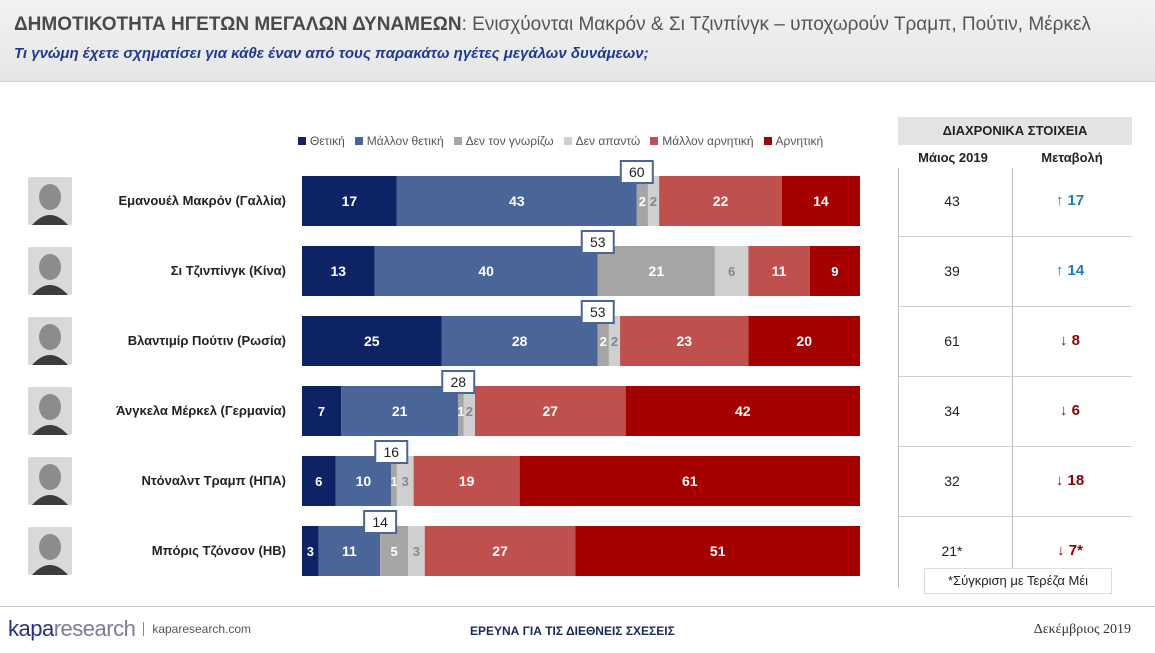  I want to click on row-label: Βλαντιμίρ Πούτιν (Ρωσία), so click(206, 340).